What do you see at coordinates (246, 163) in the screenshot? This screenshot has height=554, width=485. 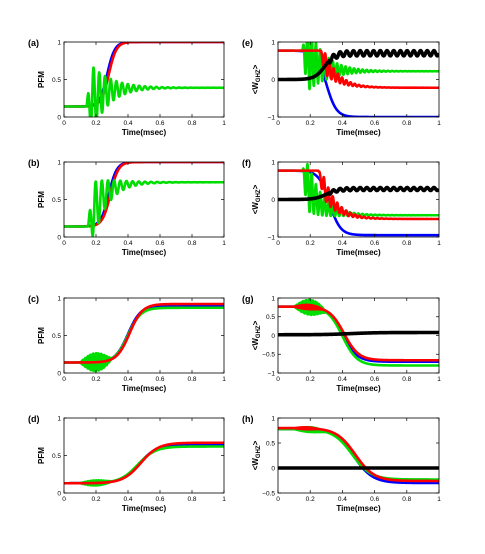 I see `panel-label: (f)` at bounding box center [246, 163].